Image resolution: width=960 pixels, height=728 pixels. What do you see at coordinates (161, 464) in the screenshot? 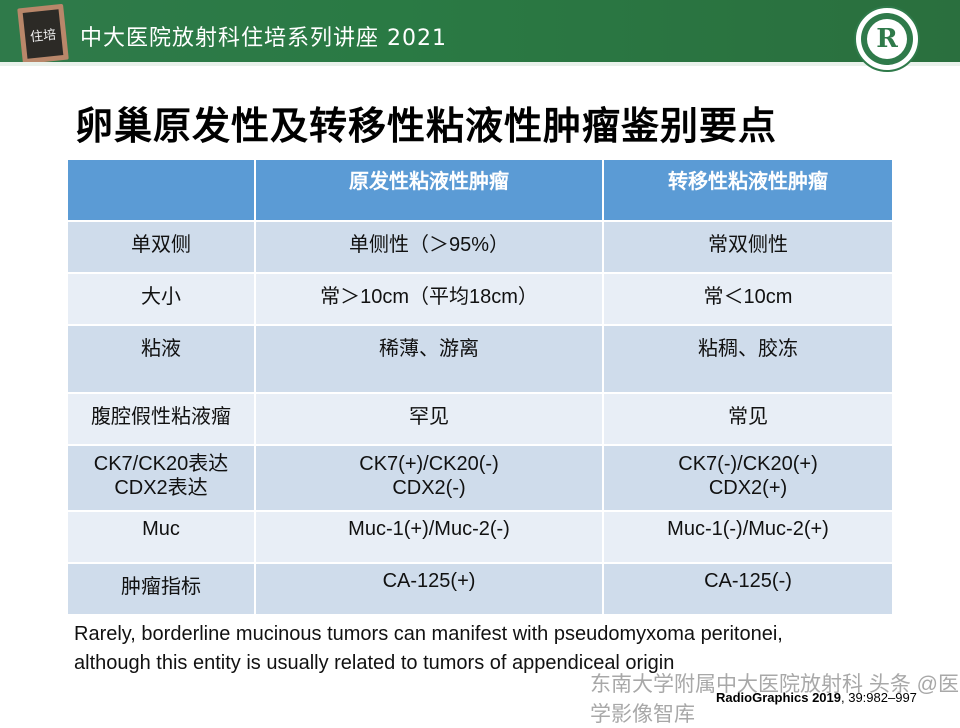
I see `feature-line-1: CK7/CK20表达` at bounding box center [161, 464].